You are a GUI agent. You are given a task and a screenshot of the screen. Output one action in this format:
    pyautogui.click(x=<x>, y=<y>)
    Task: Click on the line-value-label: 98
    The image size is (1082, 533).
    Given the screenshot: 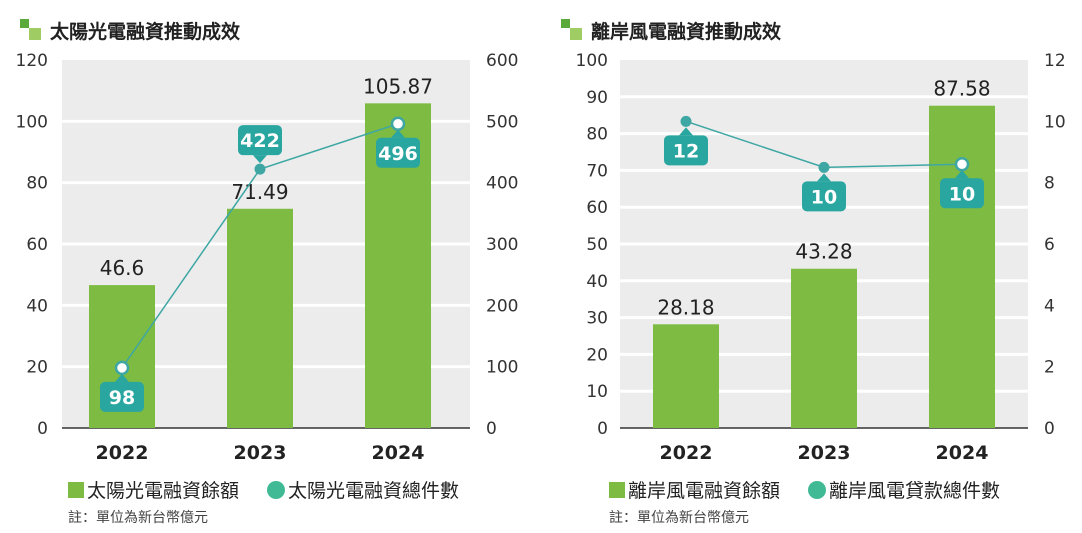 What is the action you would take?
    pyautogui.click(x=122, y=398)
    